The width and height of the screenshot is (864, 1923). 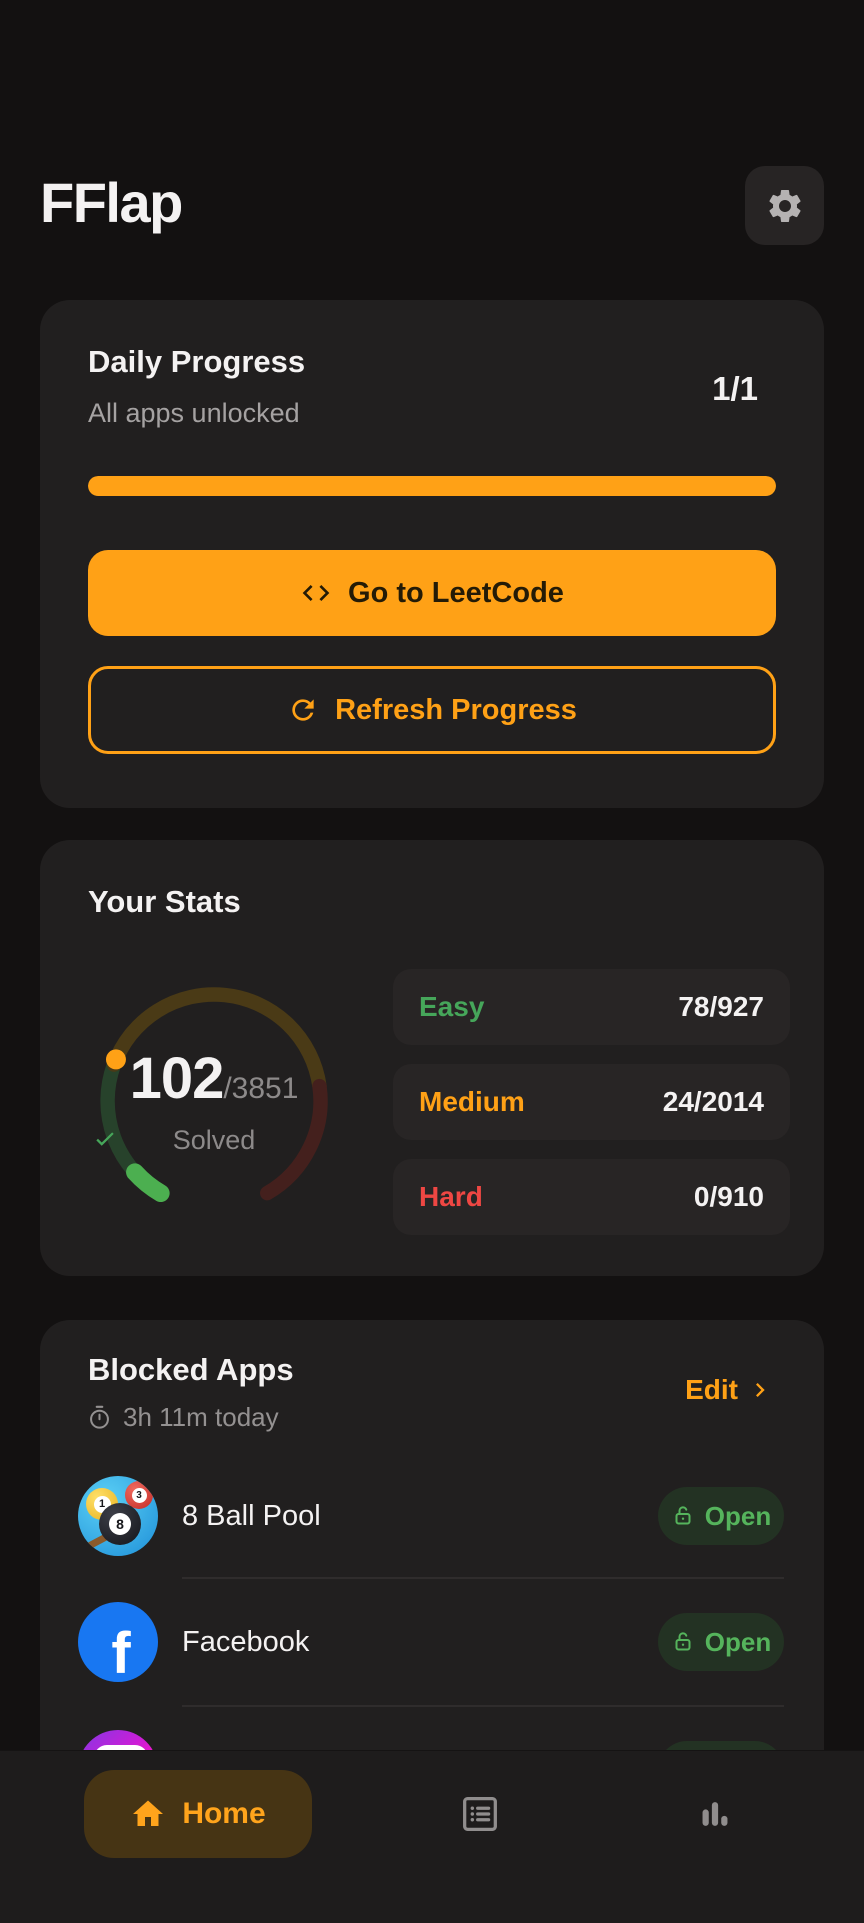 I want to click on stat-row-easy: Easy 78/927, so click(x=591, y=1007).